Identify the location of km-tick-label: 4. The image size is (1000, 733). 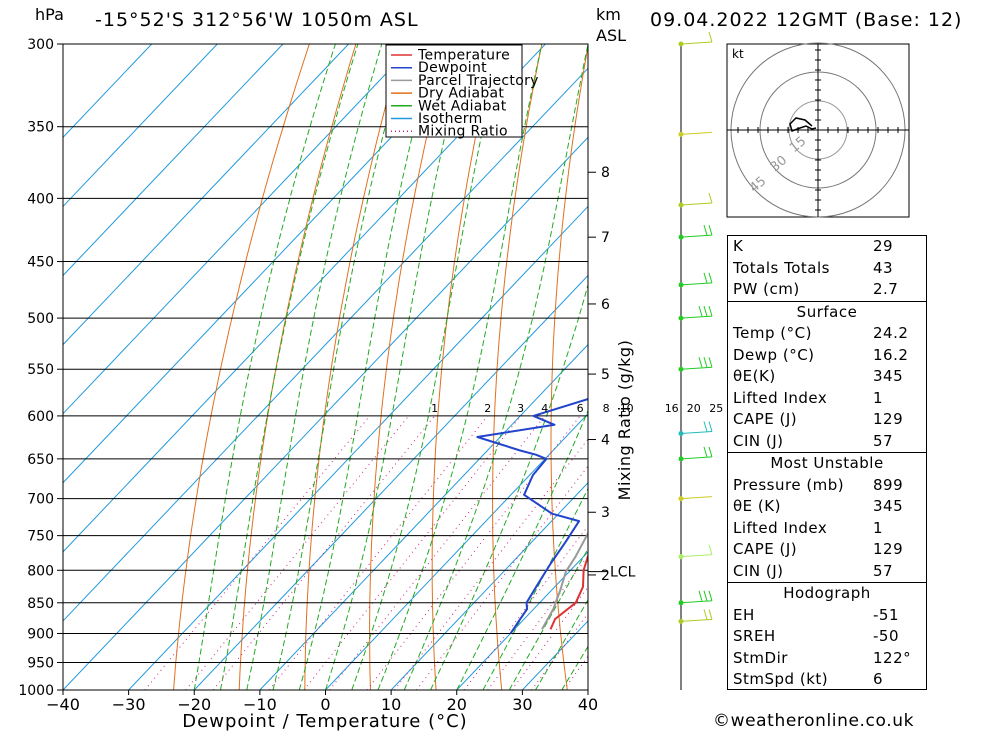
(605, 441).